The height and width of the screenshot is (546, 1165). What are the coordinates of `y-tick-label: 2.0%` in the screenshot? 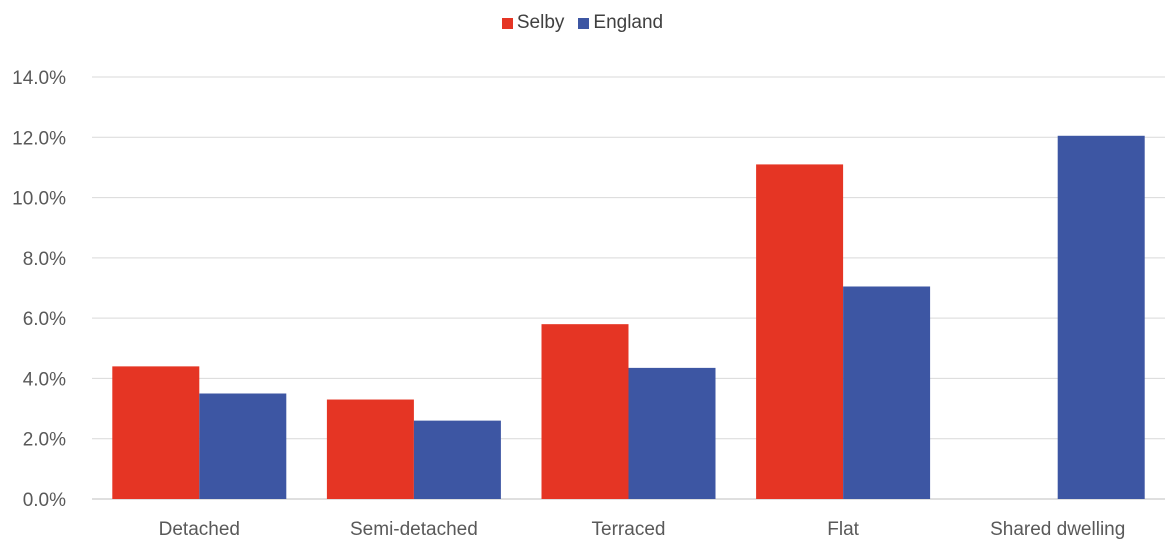 It's located at (44, 440).